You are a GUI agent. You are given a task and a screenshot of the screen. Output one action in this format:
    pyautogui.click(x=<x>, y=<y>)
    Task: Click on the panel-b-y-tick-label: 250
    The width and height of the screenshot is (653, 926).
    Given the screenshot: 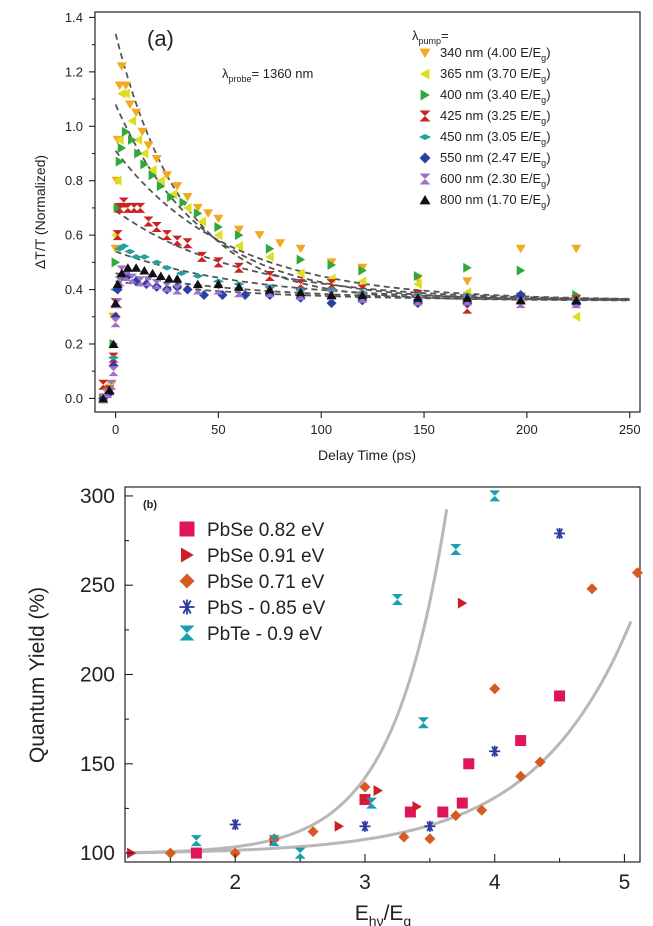 What is the action you would take?
    pyautogui.click(x=97, y=585)
    